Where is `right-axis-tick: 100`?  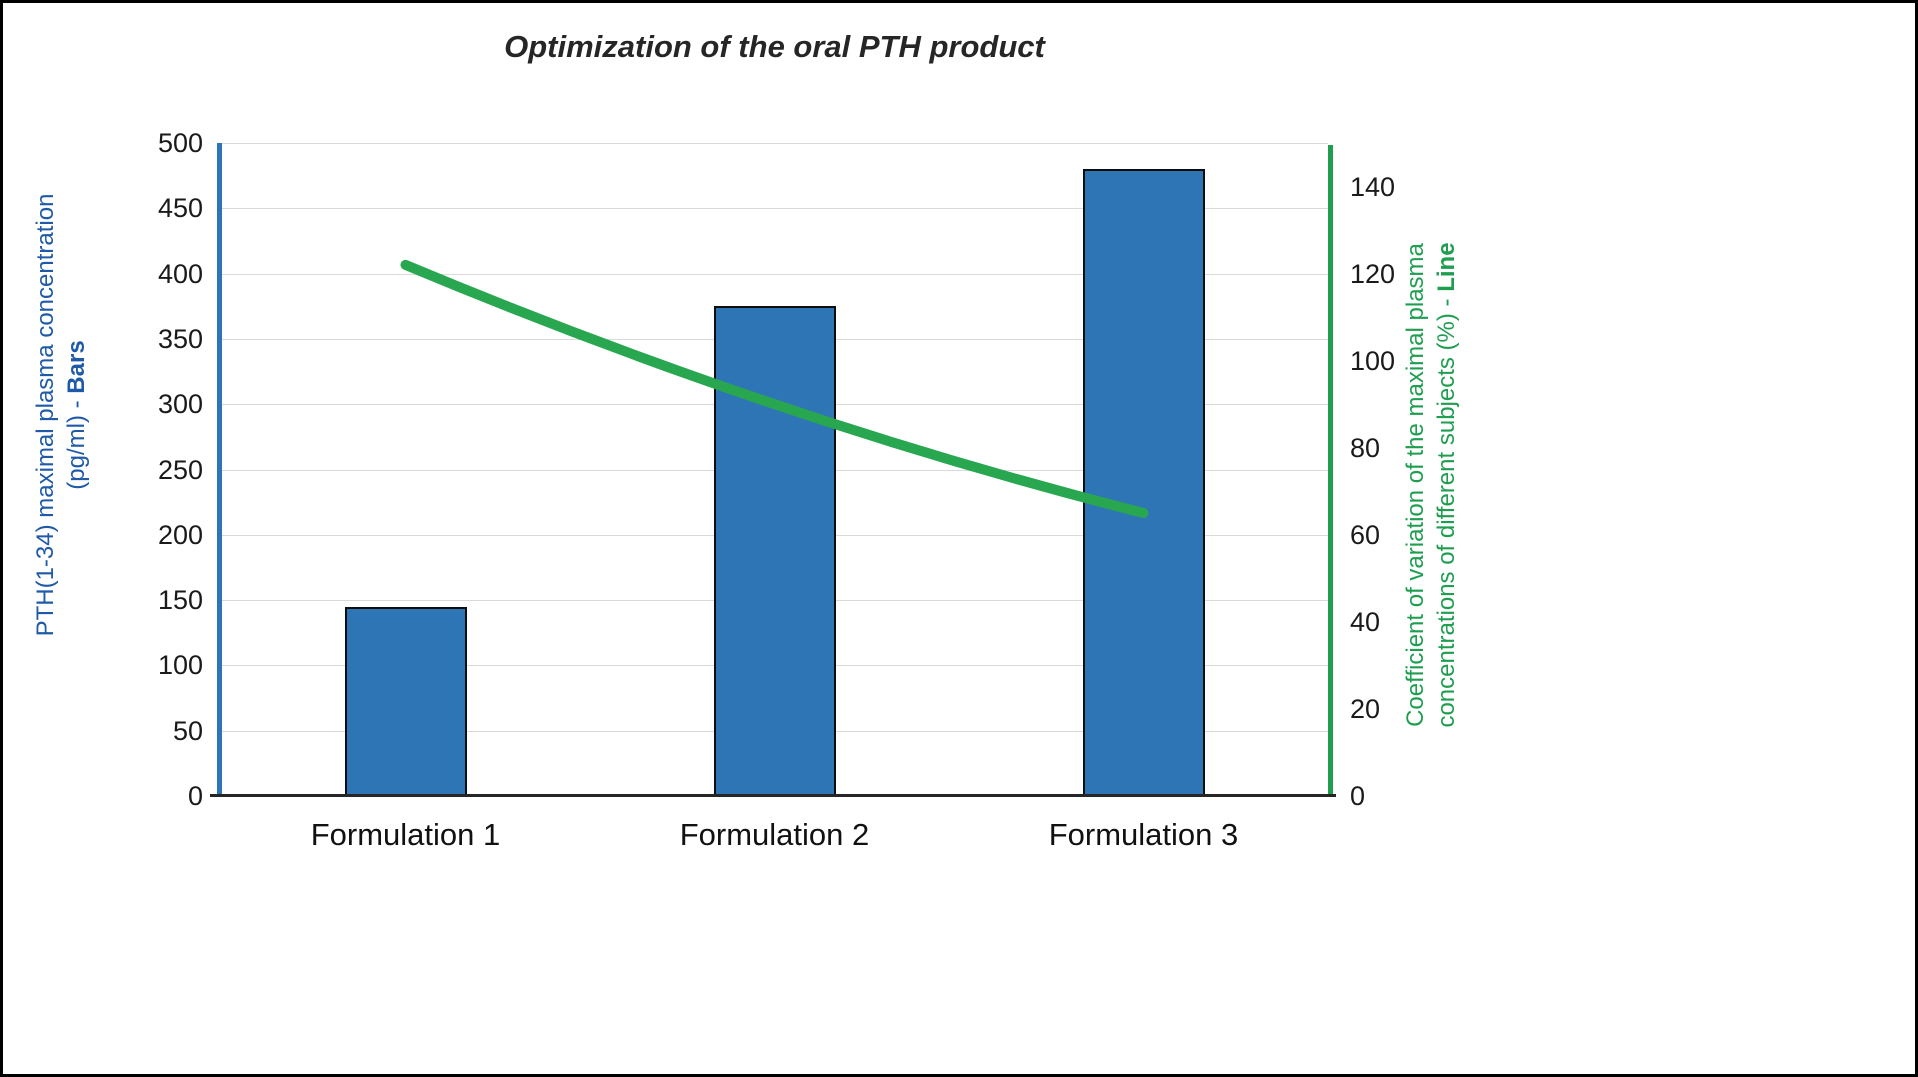
right-axis-tick: 100 is located at coordinates (1373, 360).